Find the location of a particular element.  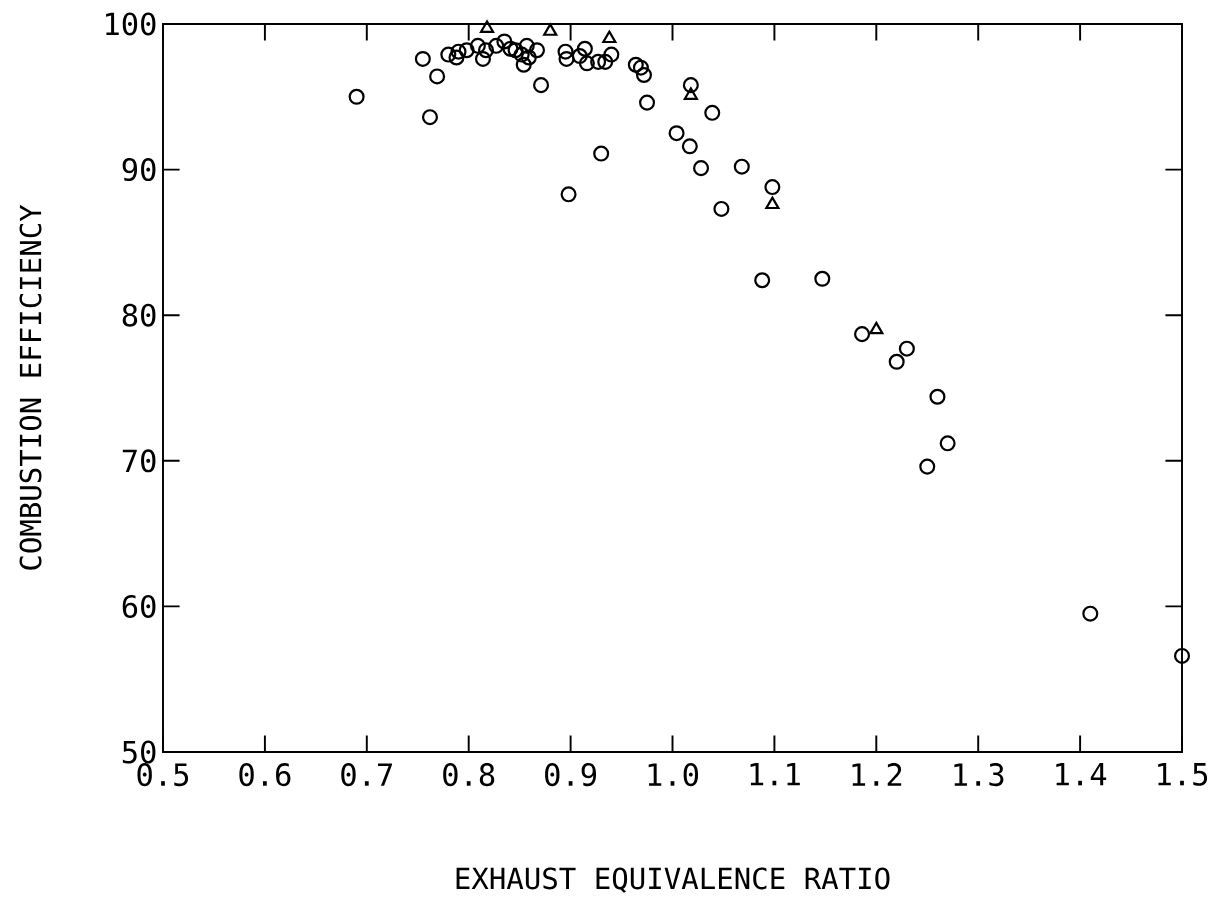

y-axis-title: COMBUSTION EFFICIENCY is located at coordinates (30, 387).